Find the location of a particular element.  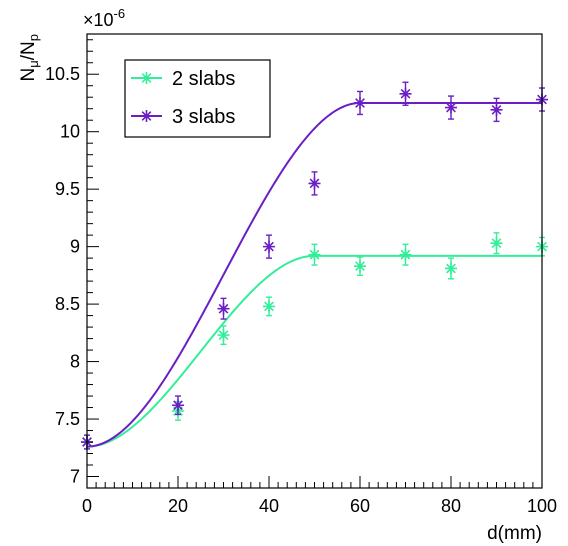

y-tick-label: 9 is located at coordinates (75, 247).